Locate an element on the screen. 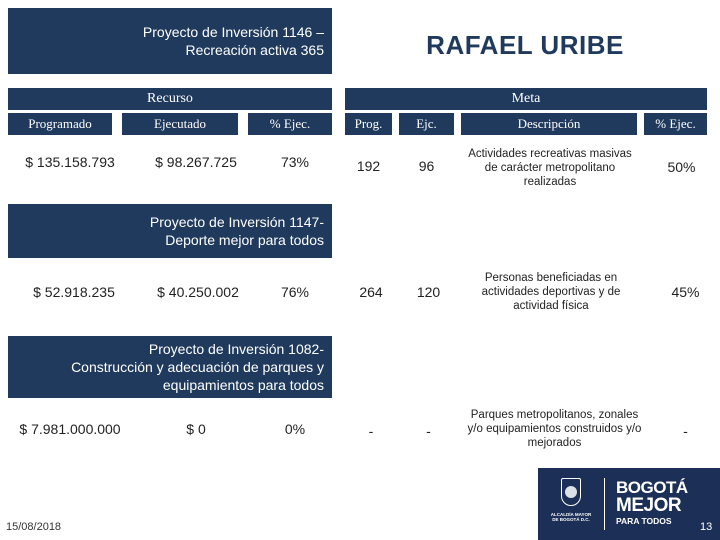 The width and height of the screenshot is (720, 540). locality-title: RAFAEL URIBE is located at coordinates (525, 44).